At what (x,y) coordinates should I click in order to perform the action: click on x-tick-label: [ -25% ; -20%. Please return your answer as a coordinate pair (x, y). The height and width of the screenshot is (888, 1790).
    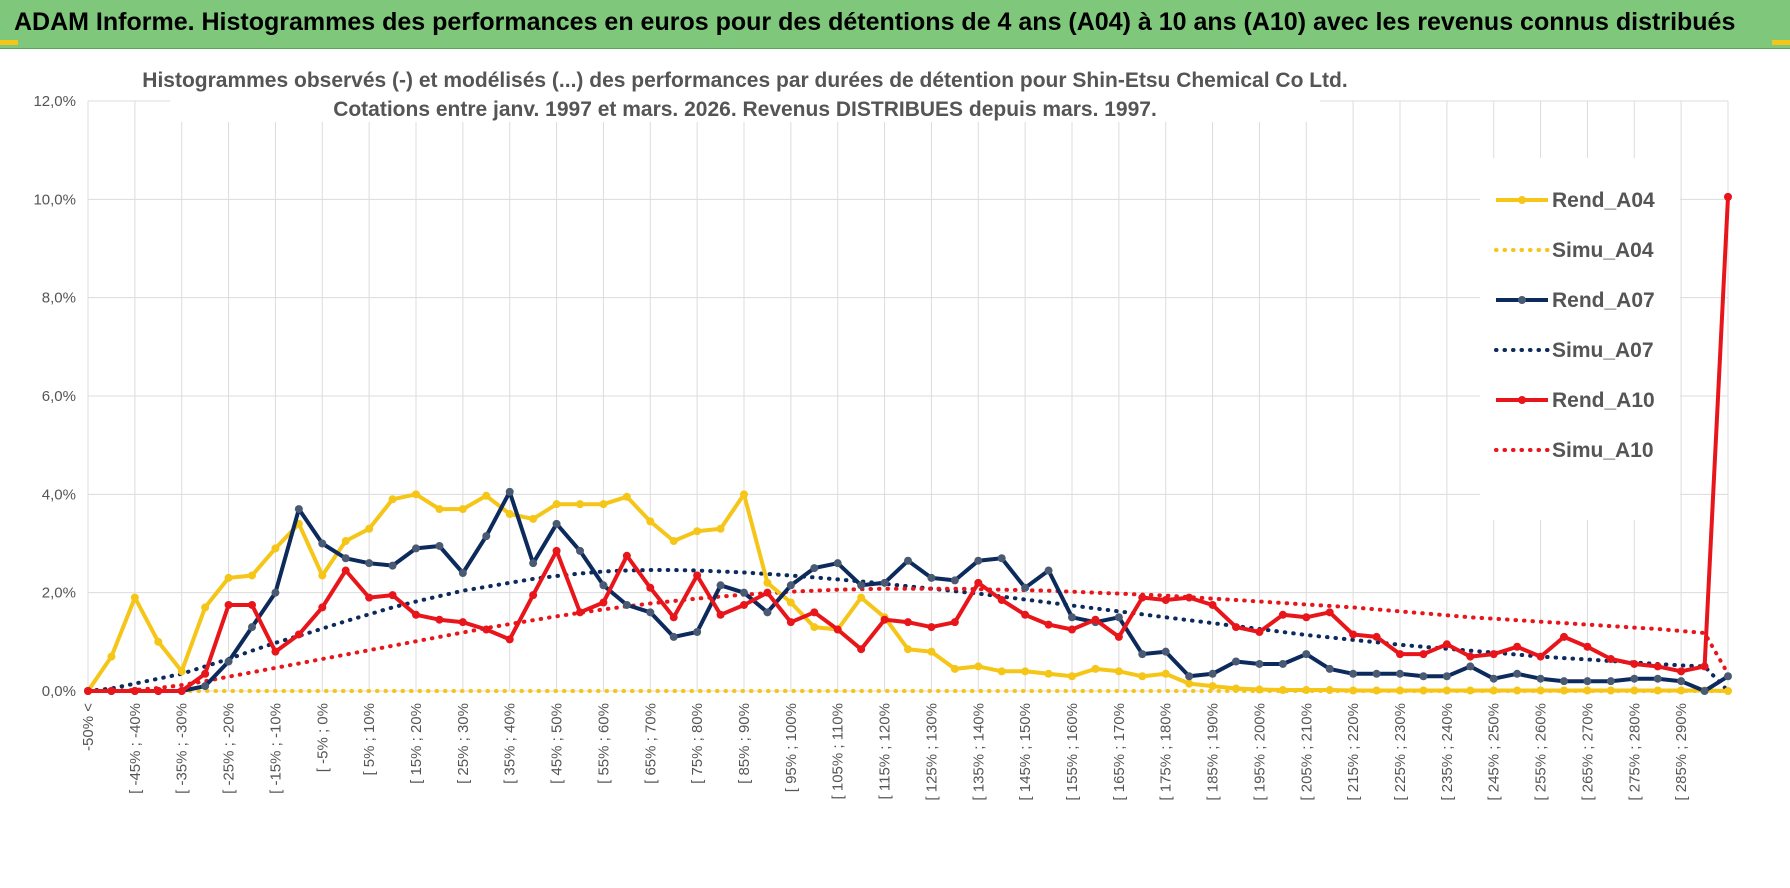
    Looking at the image, I should click on (229, 748).